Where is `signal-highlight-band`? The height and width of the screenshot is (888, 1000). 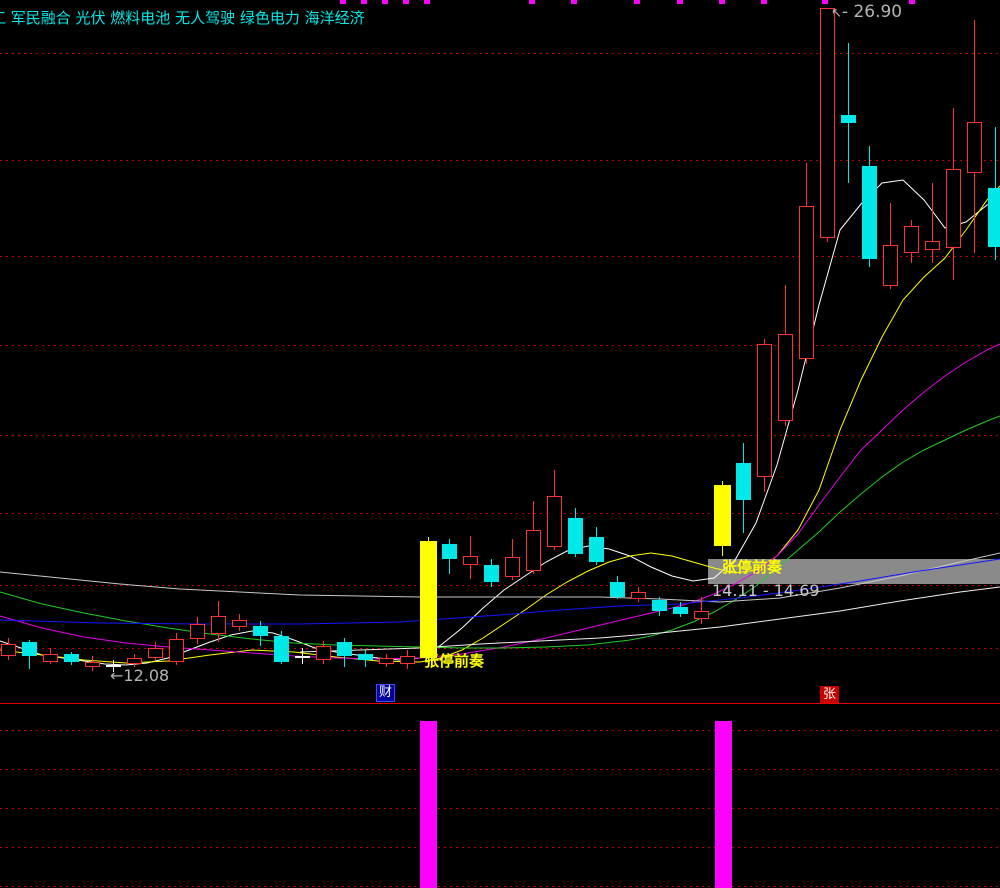
signal-highlight-band is located at coordinates (854, 571).